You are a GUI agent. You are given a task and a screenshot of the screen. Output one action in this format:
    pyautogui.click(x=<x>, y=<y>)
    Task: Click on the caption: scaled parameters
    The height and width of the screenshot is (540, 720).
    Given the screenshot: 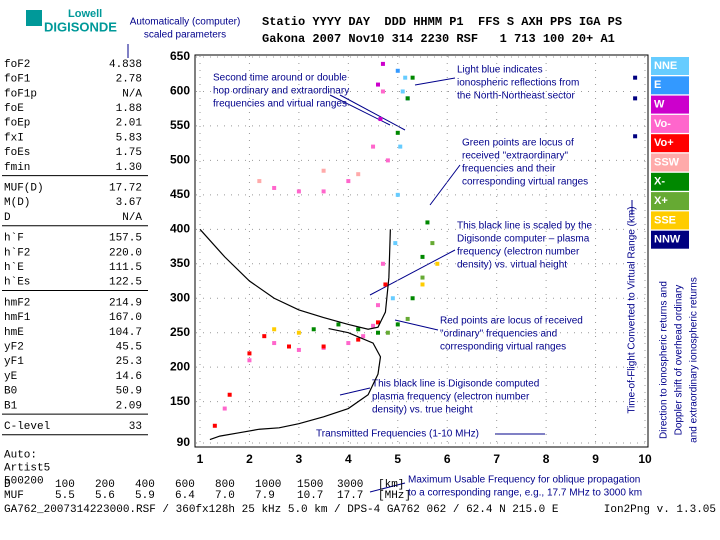 What is the action you would take?
    pyautogui.click(x=185, y=35)
    